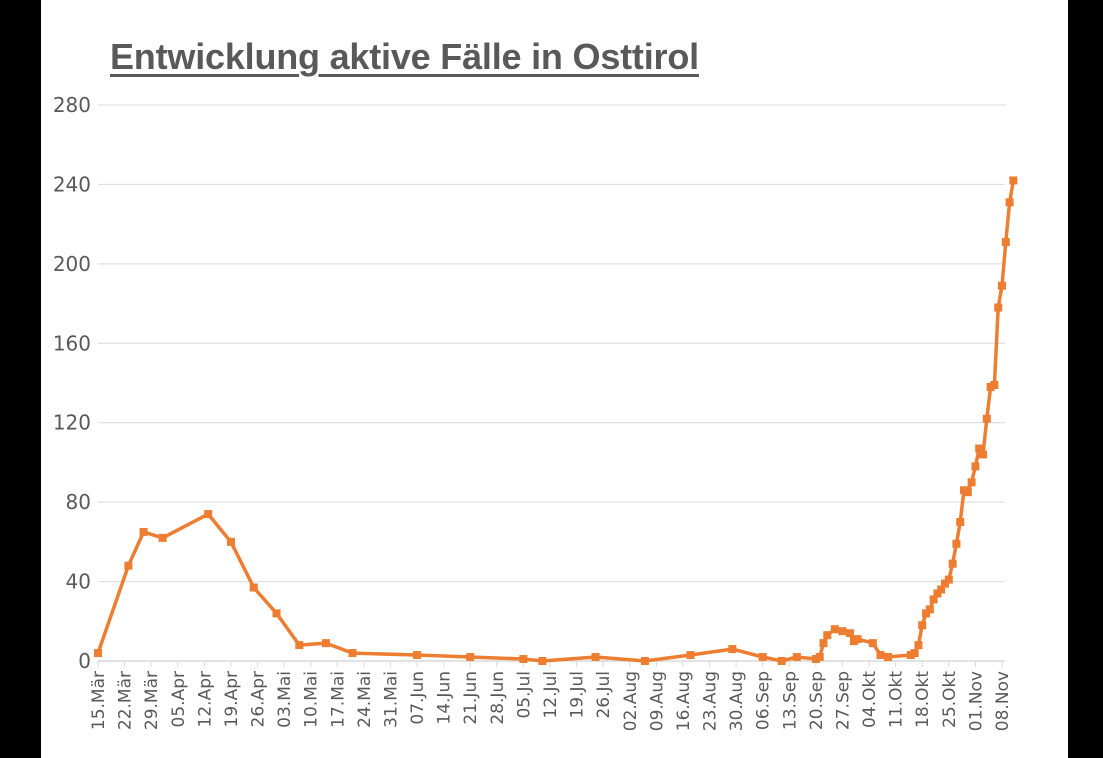 The image size is (1103, 758). Describe the element at coordinates (418, 698) in the screenshot. I see `x-tick-label: 07.Jun` at that location.